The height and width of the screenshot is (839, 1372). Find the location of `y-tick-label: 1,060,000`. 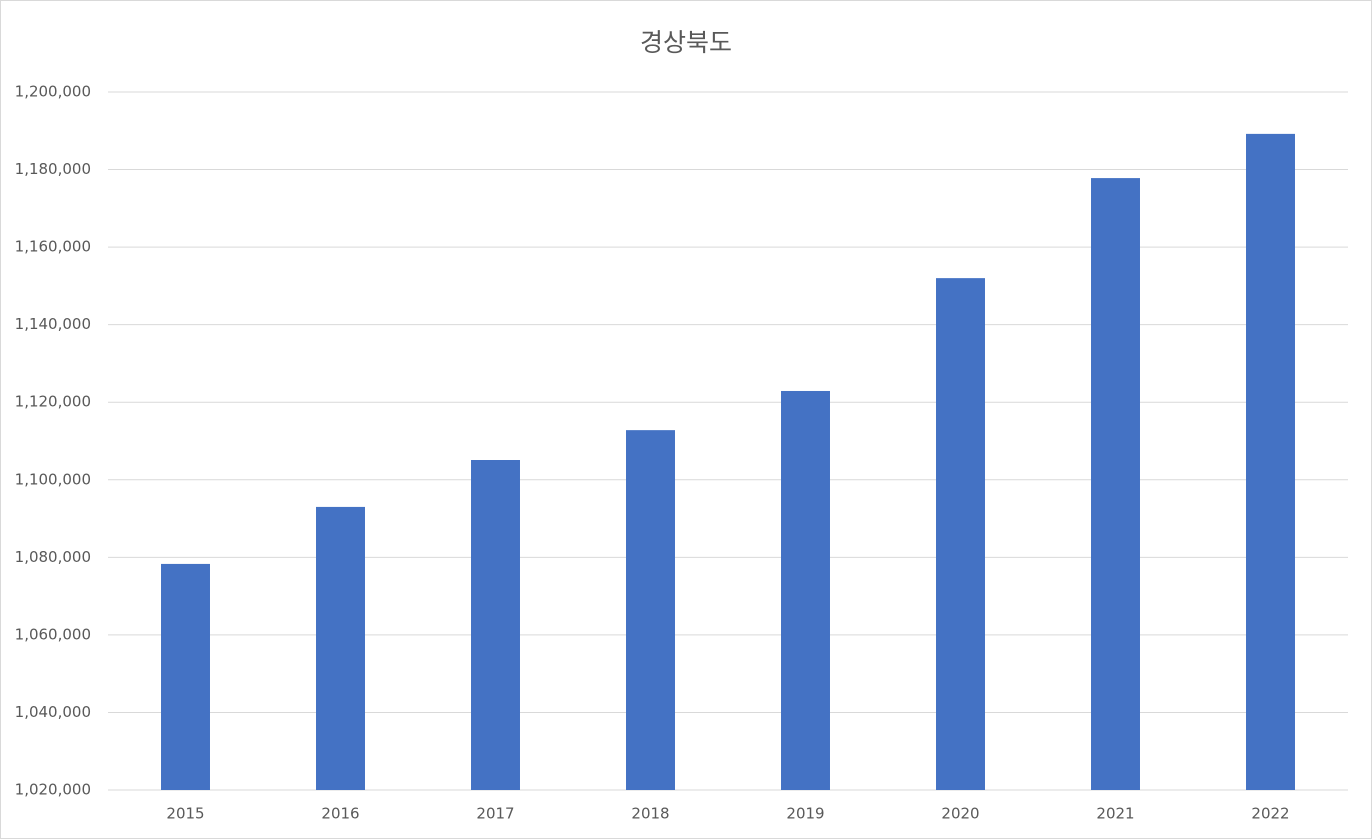

y-tick-label: 1,060,000 is located at coordinates (53, 634).